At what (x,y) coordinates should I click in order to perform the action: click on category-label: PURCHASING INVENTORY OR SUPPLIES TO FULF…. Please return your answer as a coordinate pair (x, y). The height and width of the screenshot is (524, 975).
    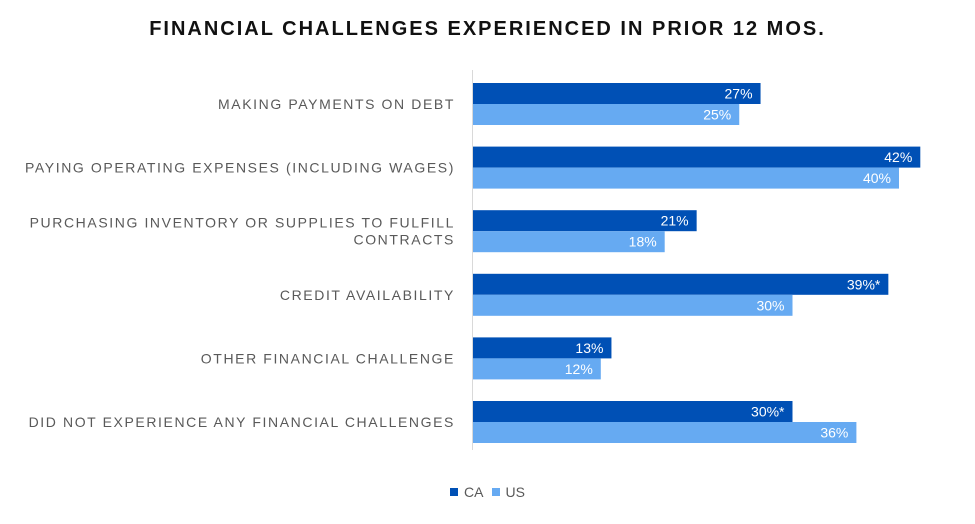
    Looking at the image, I should click on (242, 231).